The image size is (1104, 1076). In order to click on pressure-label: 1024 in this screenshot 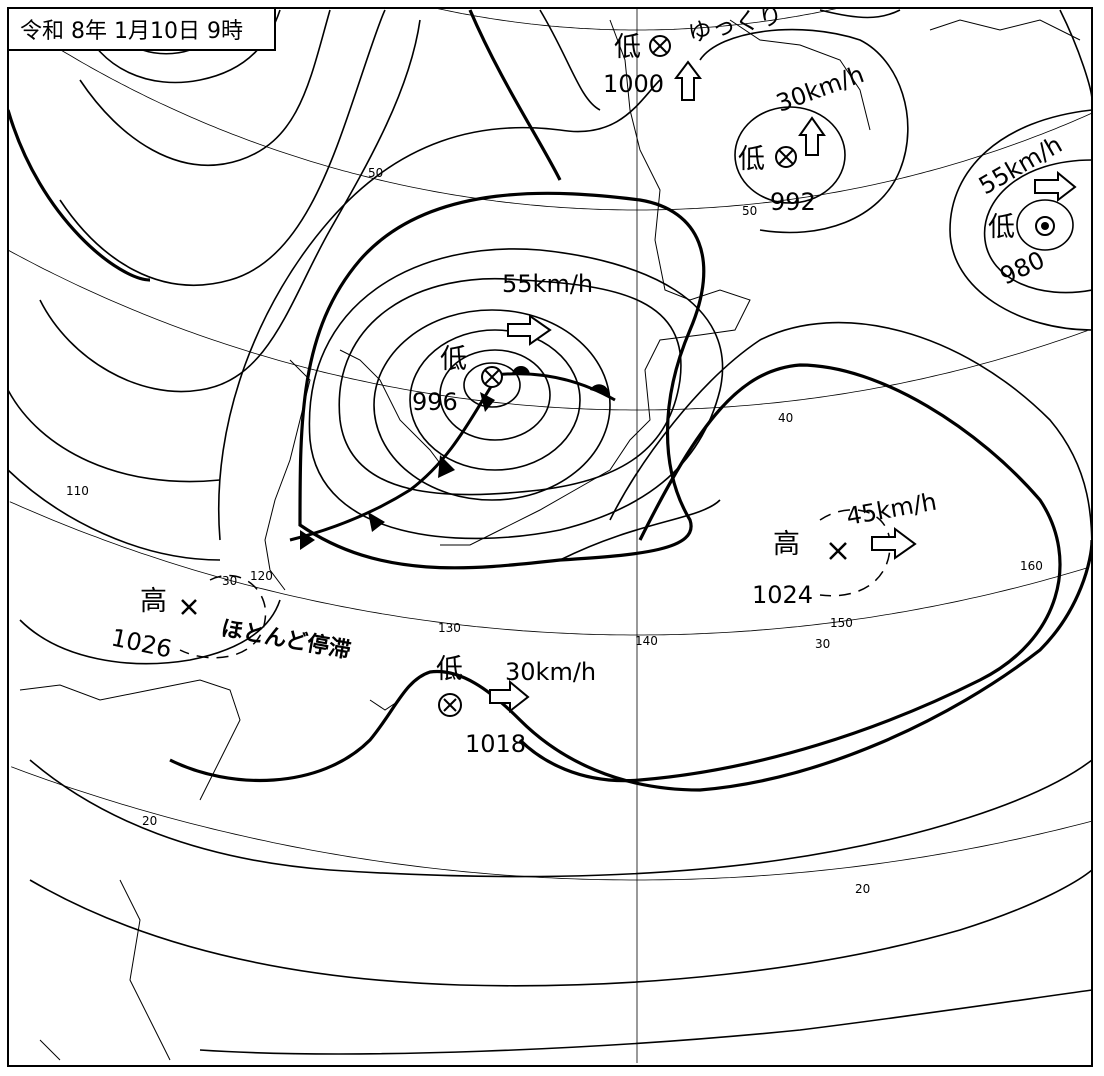, I will do `click(782, 595)`.